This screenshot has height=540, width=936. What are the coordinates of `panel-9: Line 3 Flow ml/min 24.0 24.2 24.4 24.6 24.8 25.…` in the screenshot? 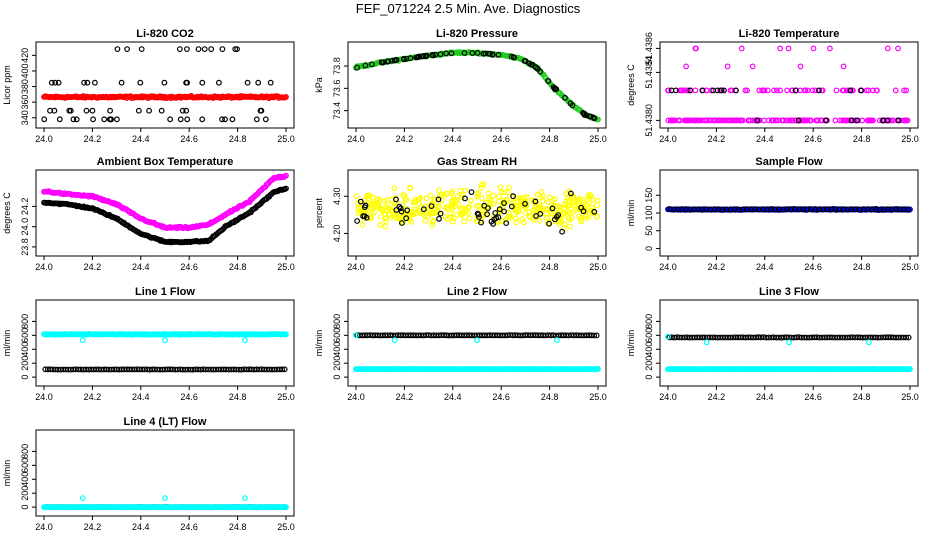 It's located at (772, 344).